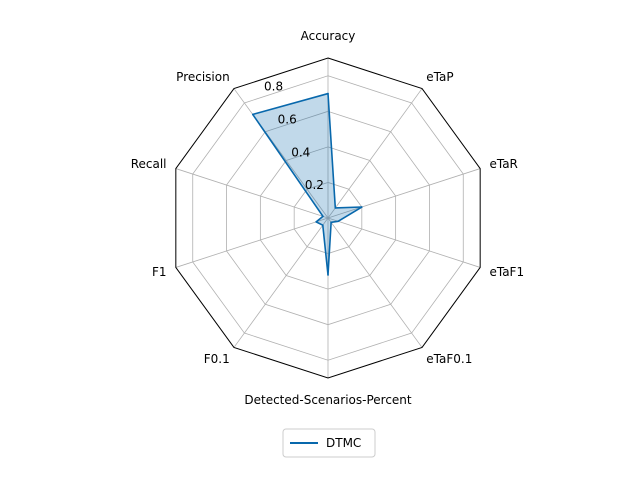  I want to click on legend-label: DTMC, so click(343, 443).